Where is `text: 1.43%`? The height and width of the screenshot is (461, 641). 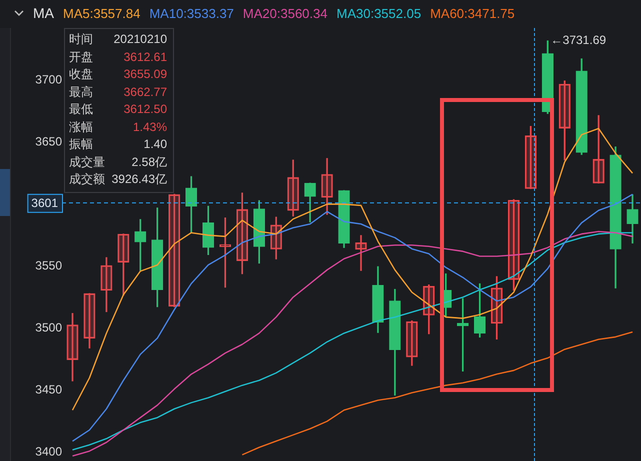
text: 1.43% is located at coordinates (149, 127).